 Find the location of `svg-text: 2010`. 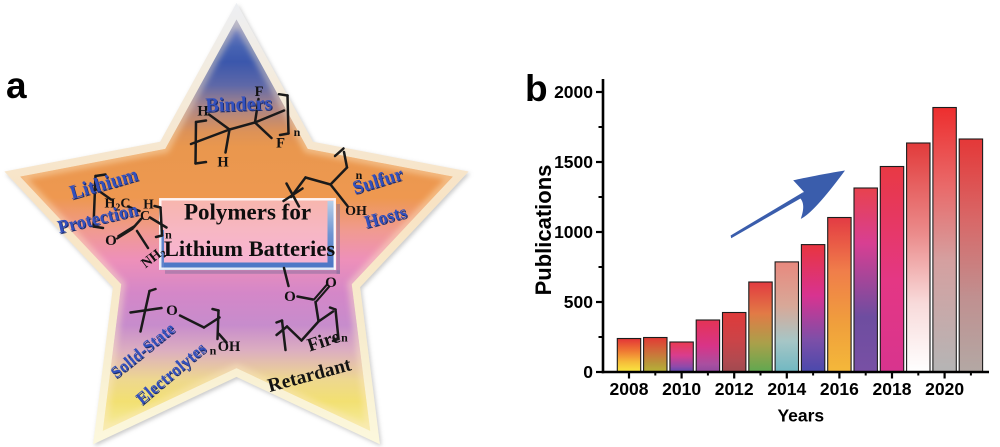

svg-text: 2010 is located at coordinates (681, 389).